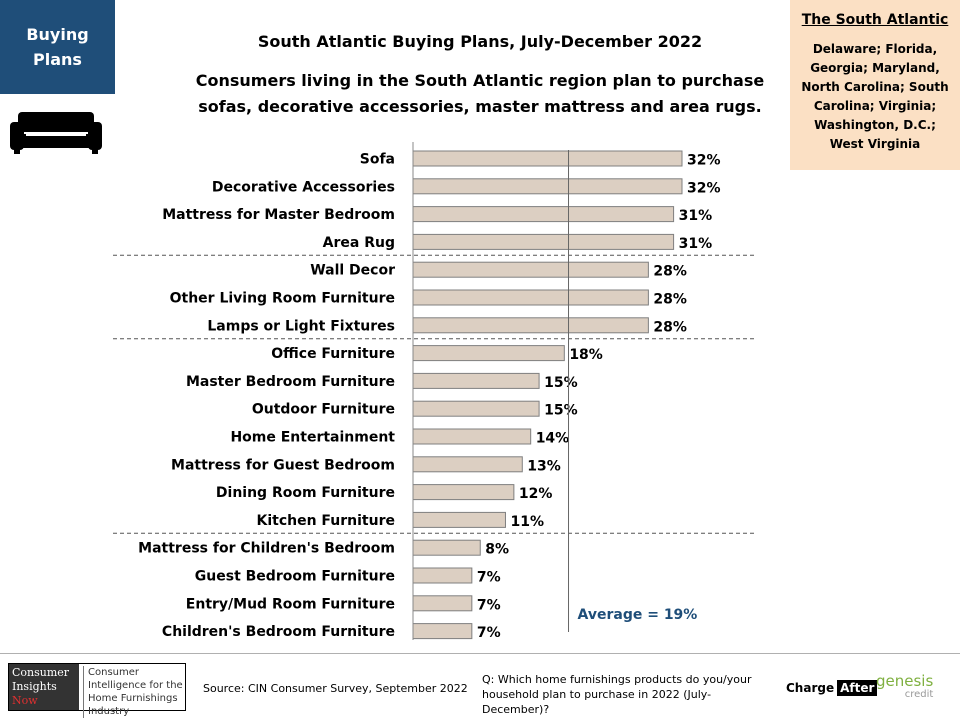 This screenshot has width=960, height=720. I want to click on logo-word: Now, so click(25, 700).